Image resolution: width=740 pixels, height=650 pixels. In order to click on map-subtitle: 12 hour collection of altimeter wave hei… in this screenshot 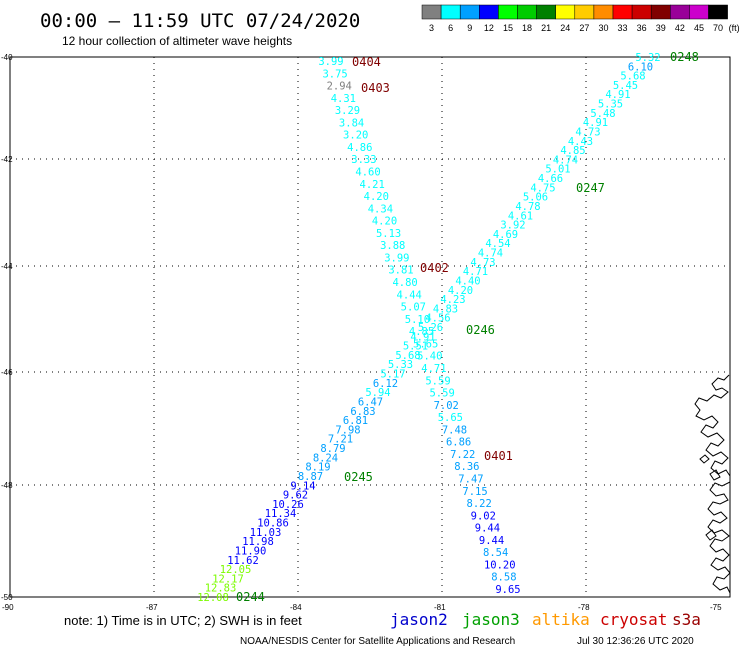, I will do `click(177, 41)`.